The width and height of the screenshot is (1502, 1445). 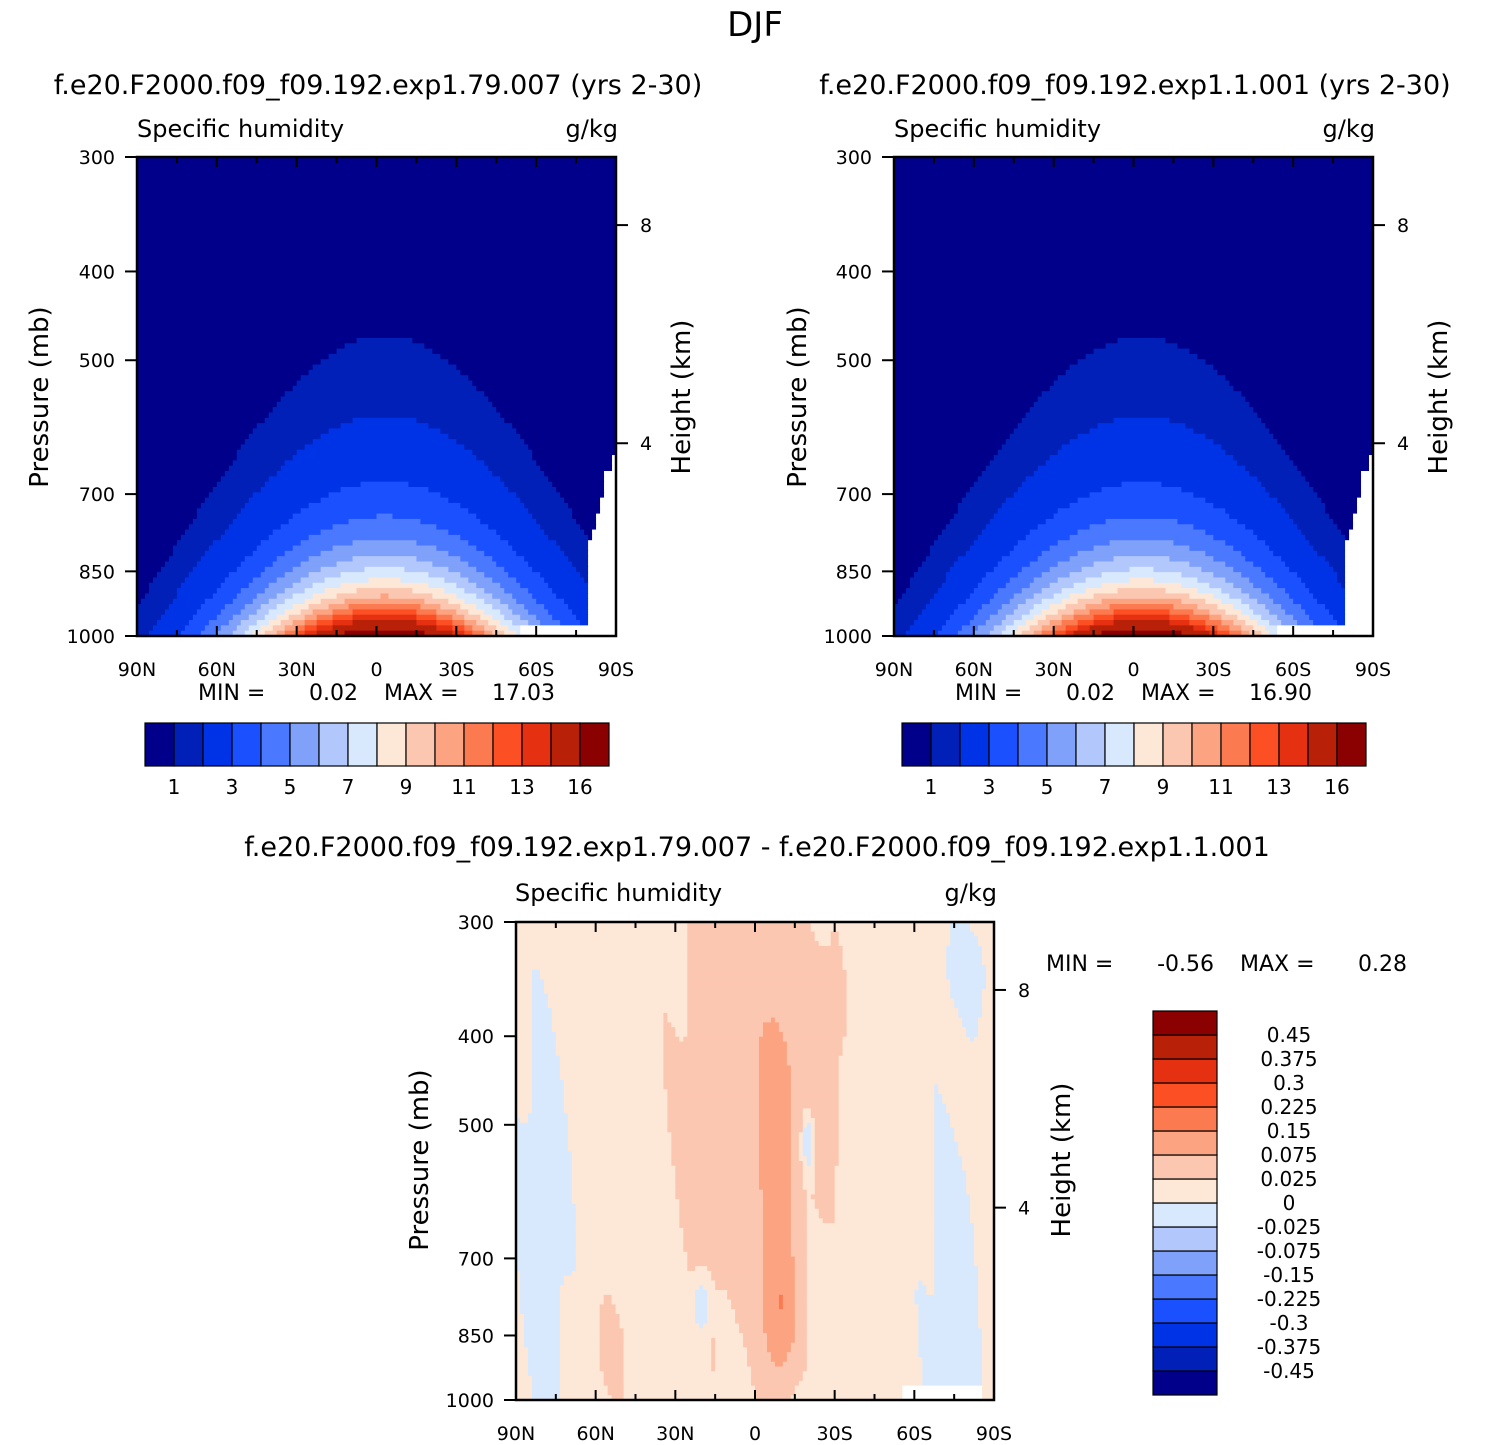 I want to click on x-tick-label: 30S, so click(x=835, y=1434).